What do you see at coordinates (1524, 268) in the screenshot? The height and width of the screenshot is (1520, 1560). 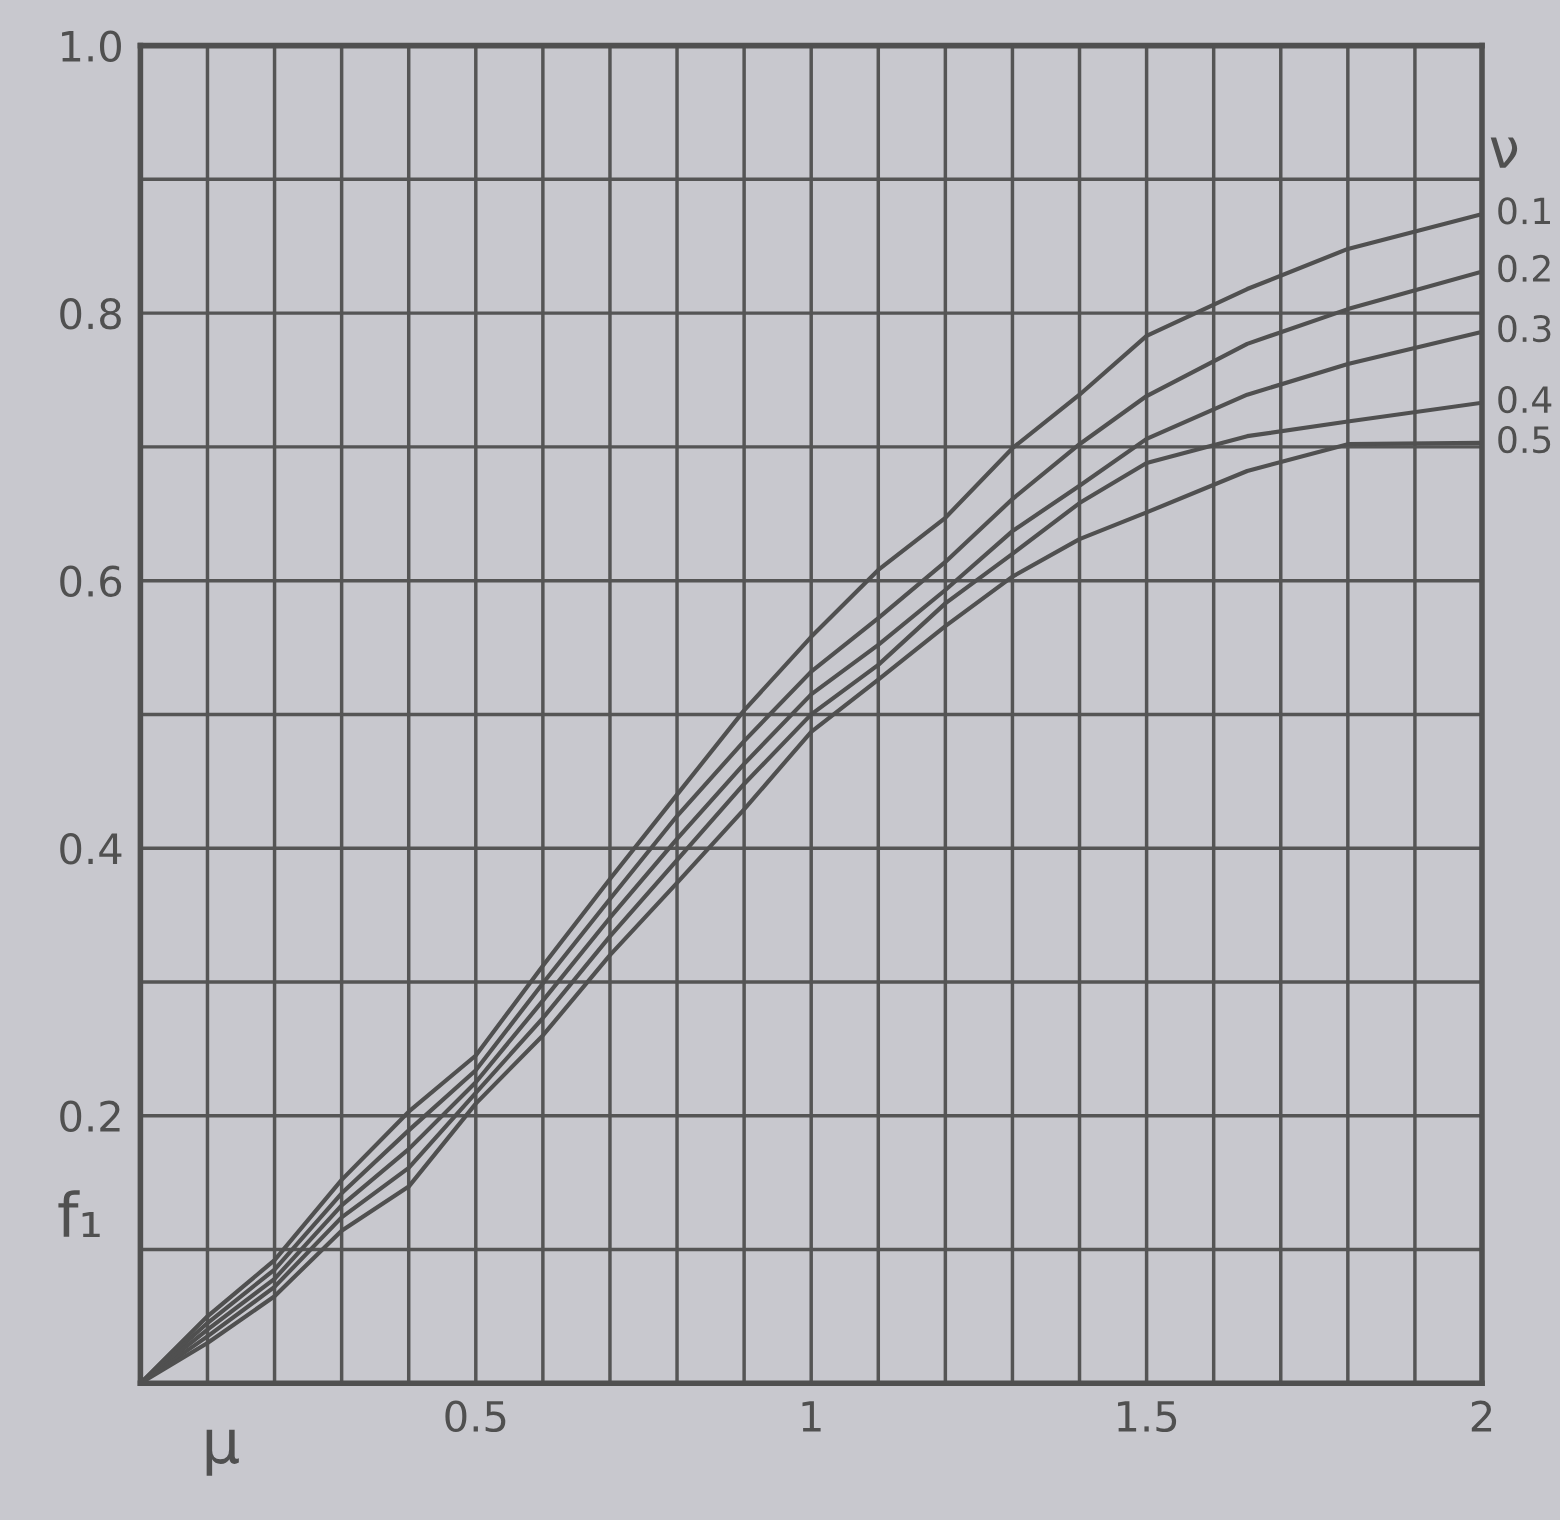 I see `series-label: 0.2` at bounding box center [1524, 268].